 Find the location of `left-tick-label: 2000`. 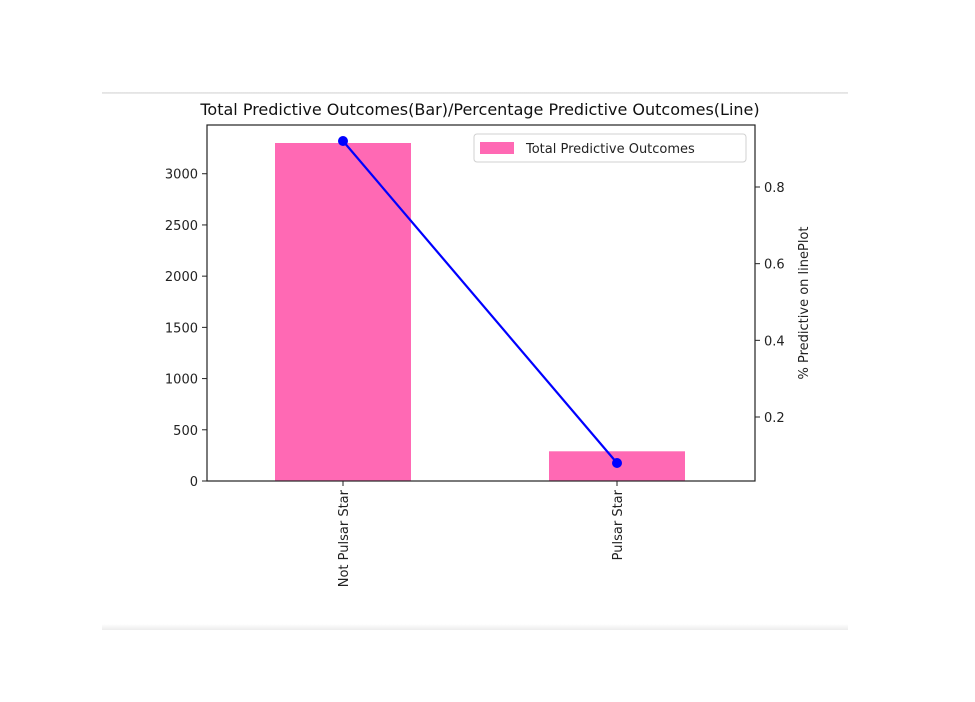

left-tick-label: 2000 is located at coordinates (181, 277).